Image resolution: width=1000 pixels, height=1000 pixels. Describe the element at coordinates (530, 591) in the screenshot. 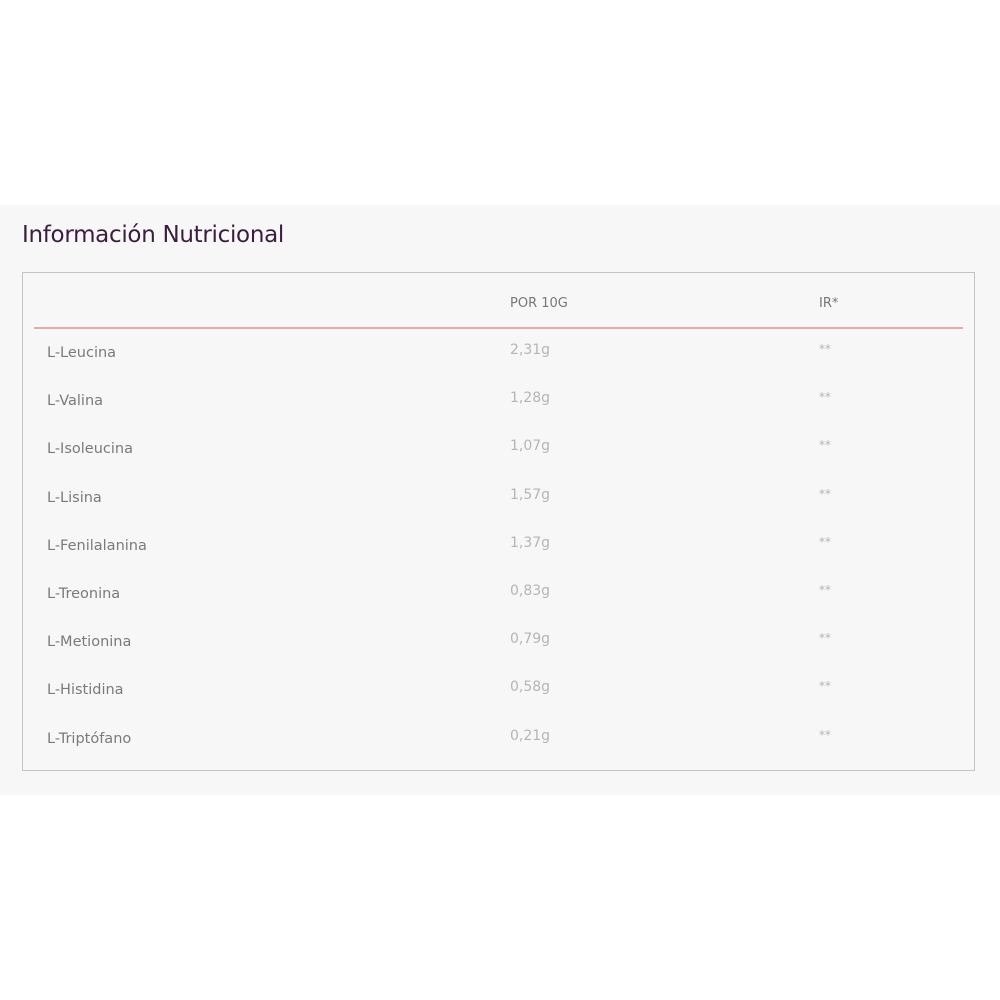

I see `amount-per-10g: 0,83g` at that location.